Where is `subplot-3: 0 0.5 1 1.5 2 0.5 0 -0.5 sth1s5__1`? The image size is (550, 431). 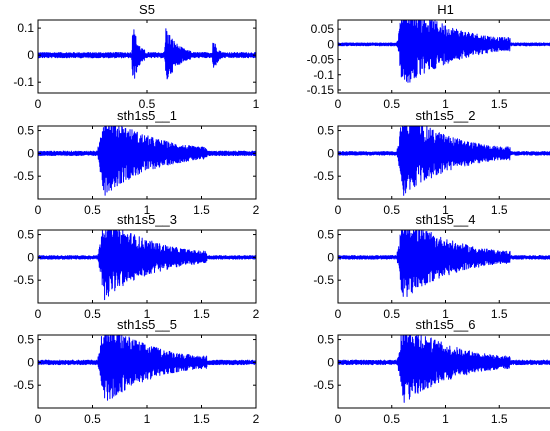
subplot-3: 0 0.5 1 1.5 2 0.5 0 -0.5 sth1s5__1 is located at coordinates (136, 162).